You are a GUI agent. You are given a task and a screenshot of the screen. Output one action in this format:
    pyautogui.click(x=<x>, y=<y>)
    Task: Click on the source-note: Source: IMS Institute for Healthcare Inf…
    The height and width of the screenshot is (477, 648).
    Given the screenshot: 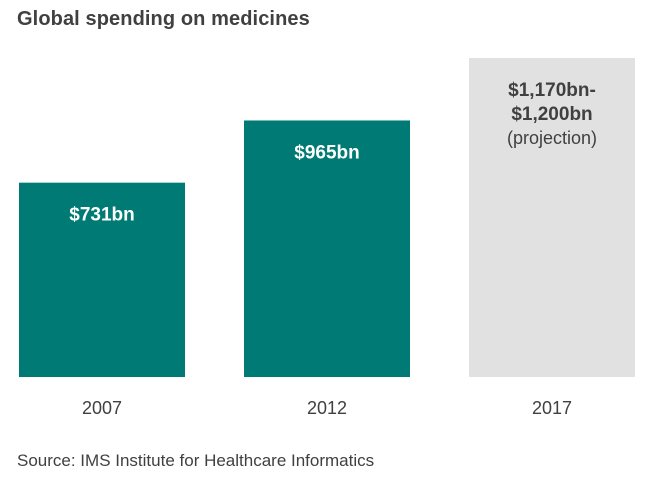 What is the action you would take?
    pyautogui.click(x=196, y=460)
    